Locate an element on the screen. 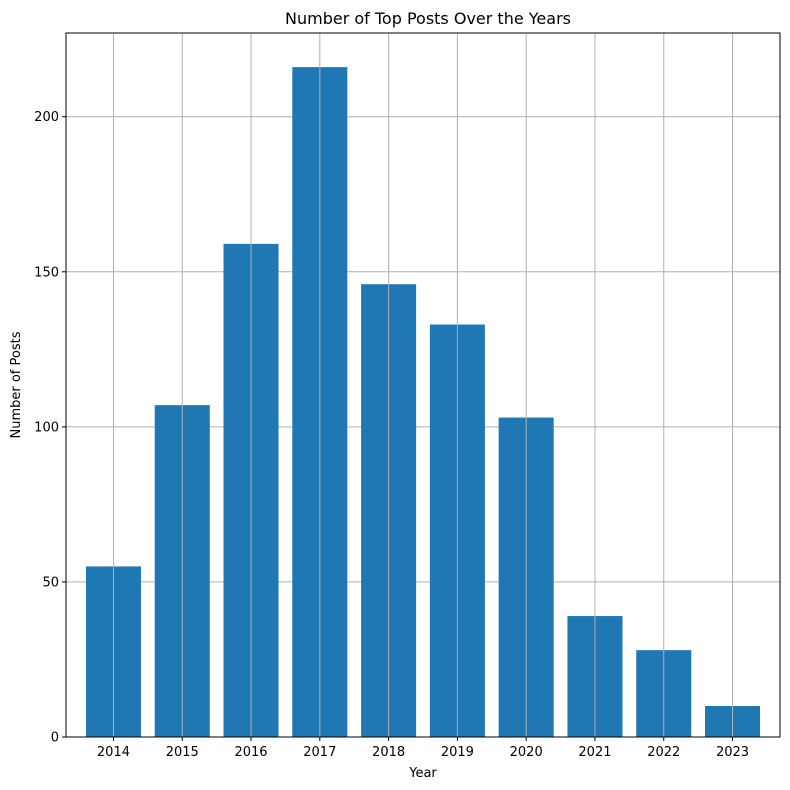 The width and height of the screenshot is (790, 790). y-tick-label: 150 is located at coordinates (46, 272).